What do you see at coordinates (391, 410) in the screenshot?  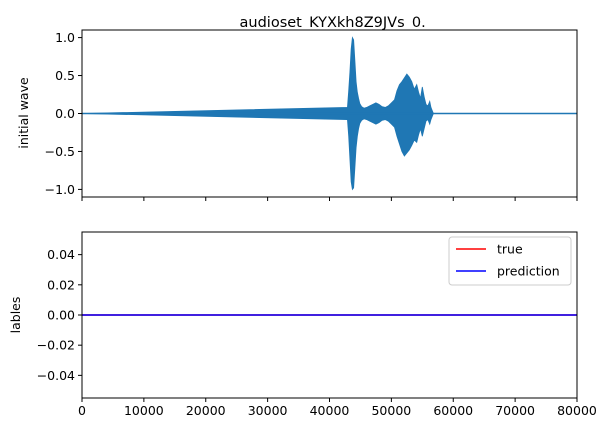 I see `x-tick-label: 50000` at bounding box center [391, 410].